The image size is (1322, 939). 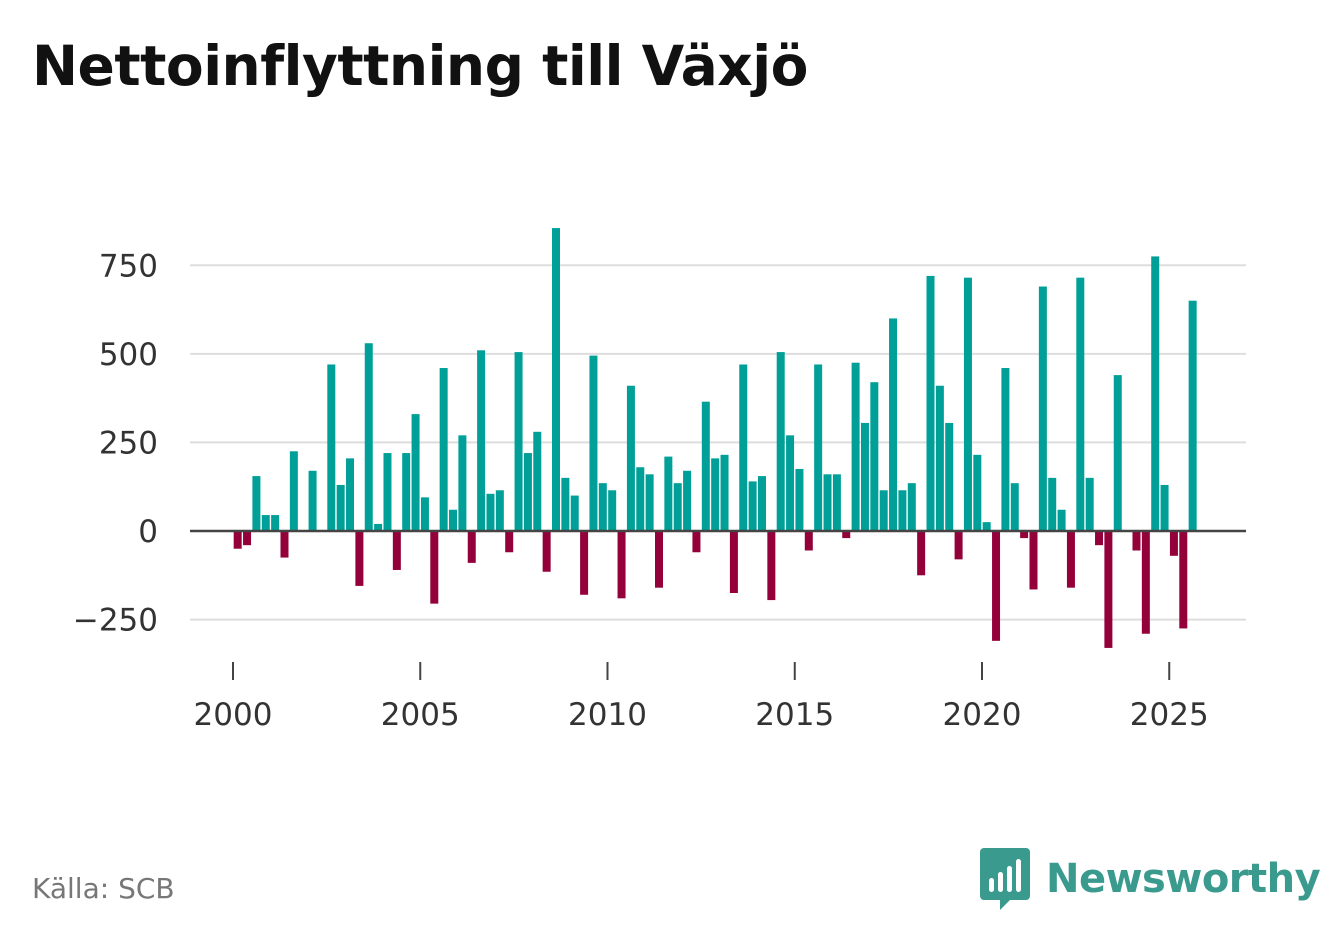 I want to click on y-axis-labels: −250 0 250 500 750, so click(x=115, y=443).